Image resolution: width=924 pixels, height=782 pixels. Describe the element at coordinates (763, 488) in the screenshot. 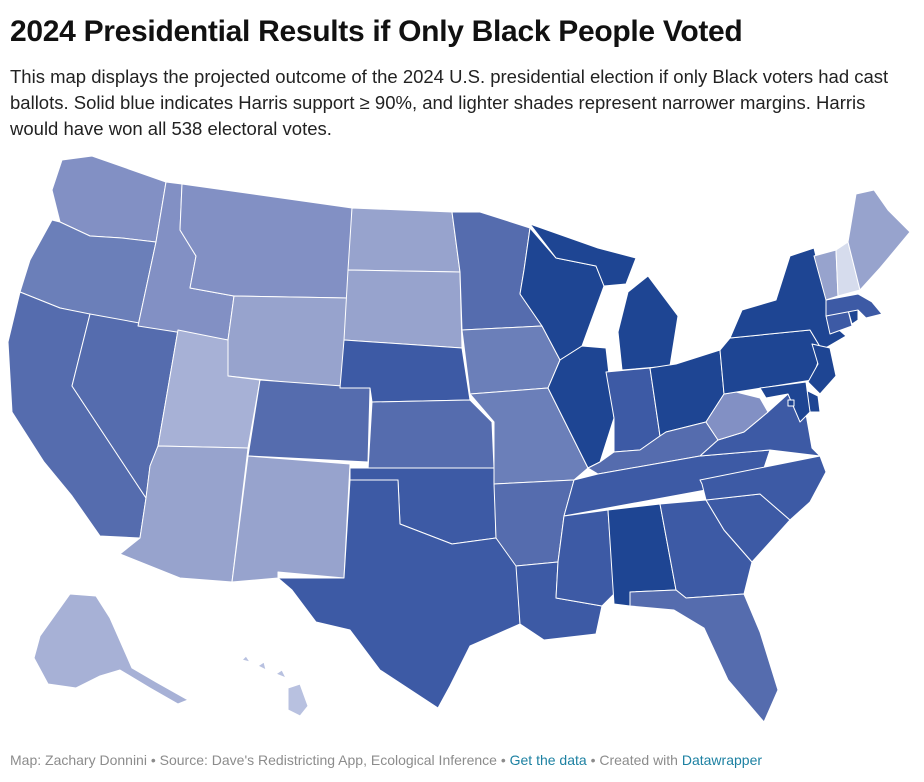

I see `state-NC` at that location.